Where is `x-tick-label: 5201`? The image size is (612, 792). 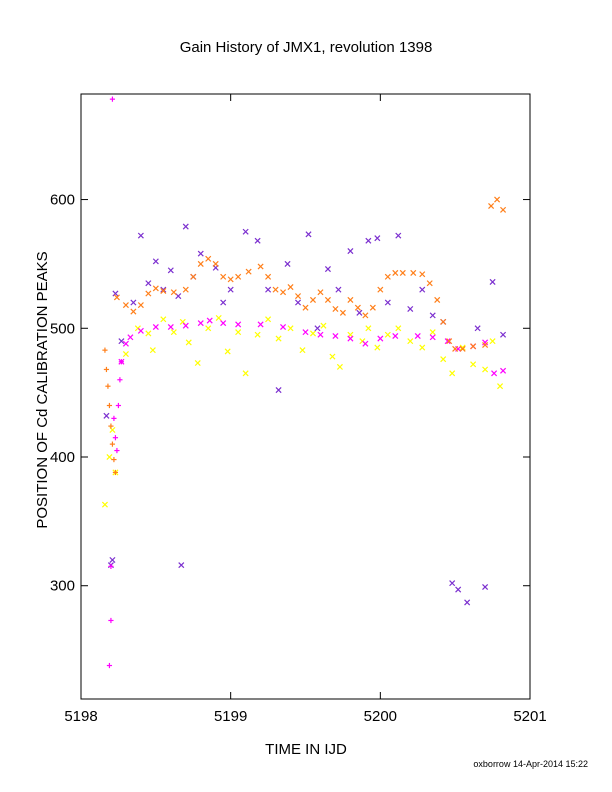
x-tick-label: 5201 is located at coordinates (529, 716).